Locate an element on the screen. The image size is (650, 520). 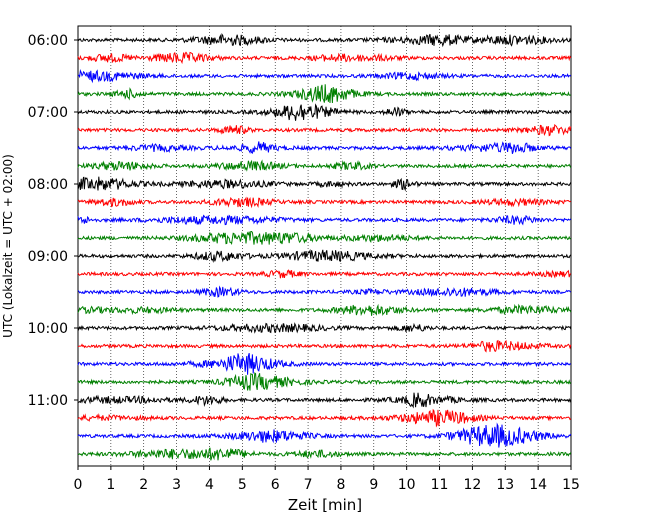
x-tick-label: 12 is located at coordinates (472, 485).